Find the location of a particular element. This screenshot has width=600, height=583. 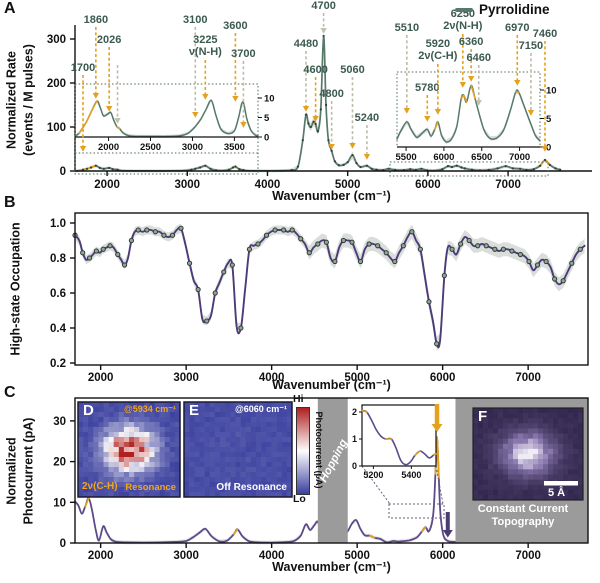

svg-text: 4800 is located at coordinates (331, 94).